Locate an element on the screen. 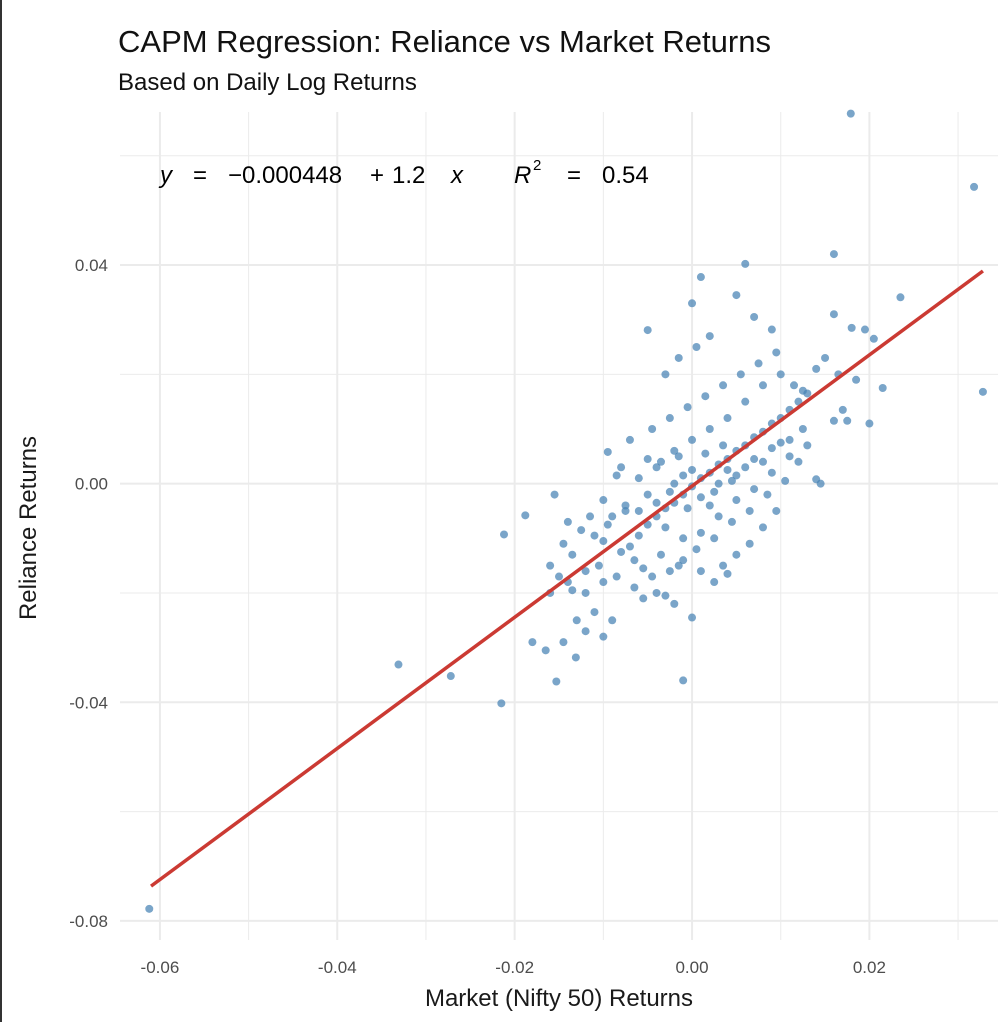 The height and width of the screenshot is (1022, 998). x-axis-title: Market (Nifty 50) Returns is located at coordinates (559, 998).